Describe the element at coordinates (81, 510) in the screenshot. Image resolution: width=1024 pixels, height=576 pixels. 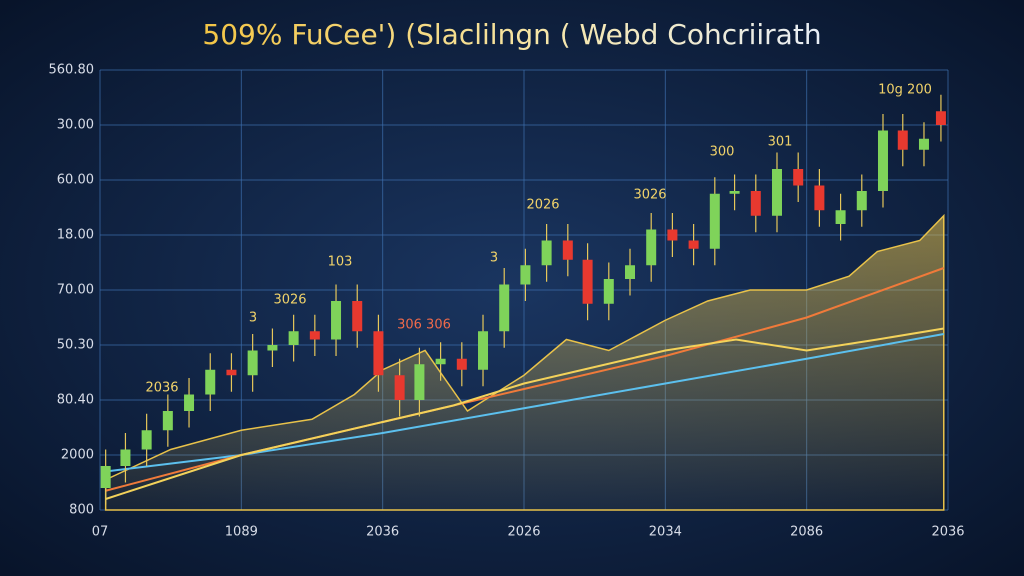
I see `y-tick-label: 800` at that location.